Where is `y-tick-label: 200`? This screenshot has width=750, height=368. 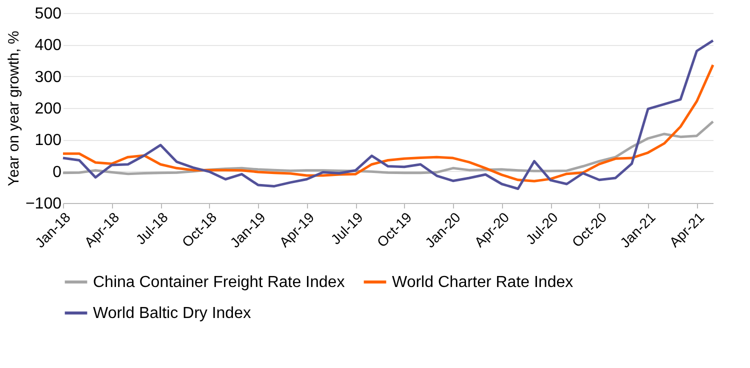
y-tick-label: 200 is located at coordinates (48, 109).